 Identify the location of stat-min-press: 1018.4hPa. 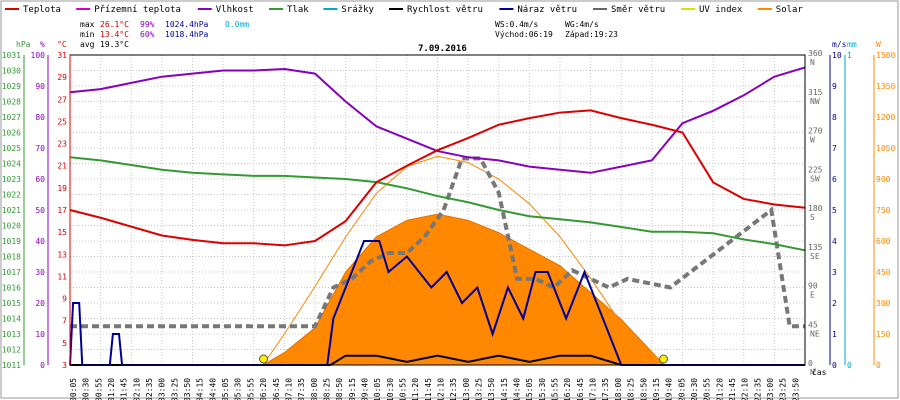
(187, 34).